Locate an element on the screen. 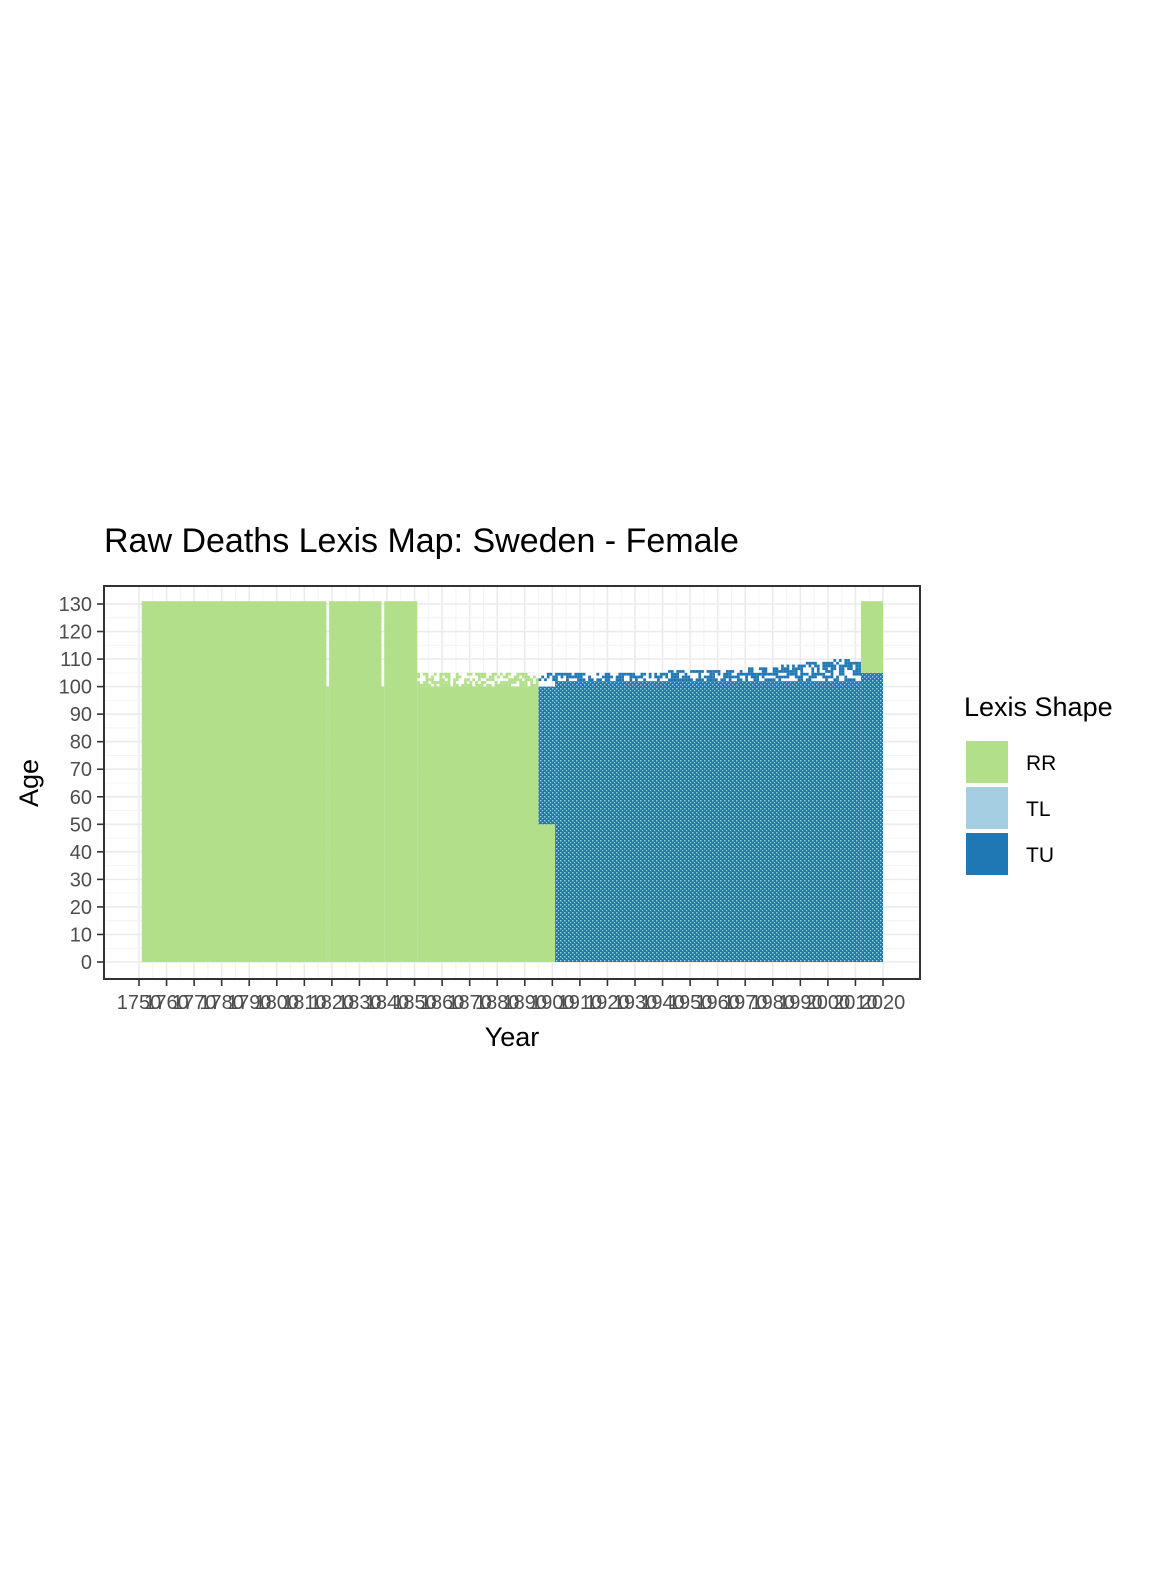  legend-label-tl: TL is located at coordinates (1038, 809).